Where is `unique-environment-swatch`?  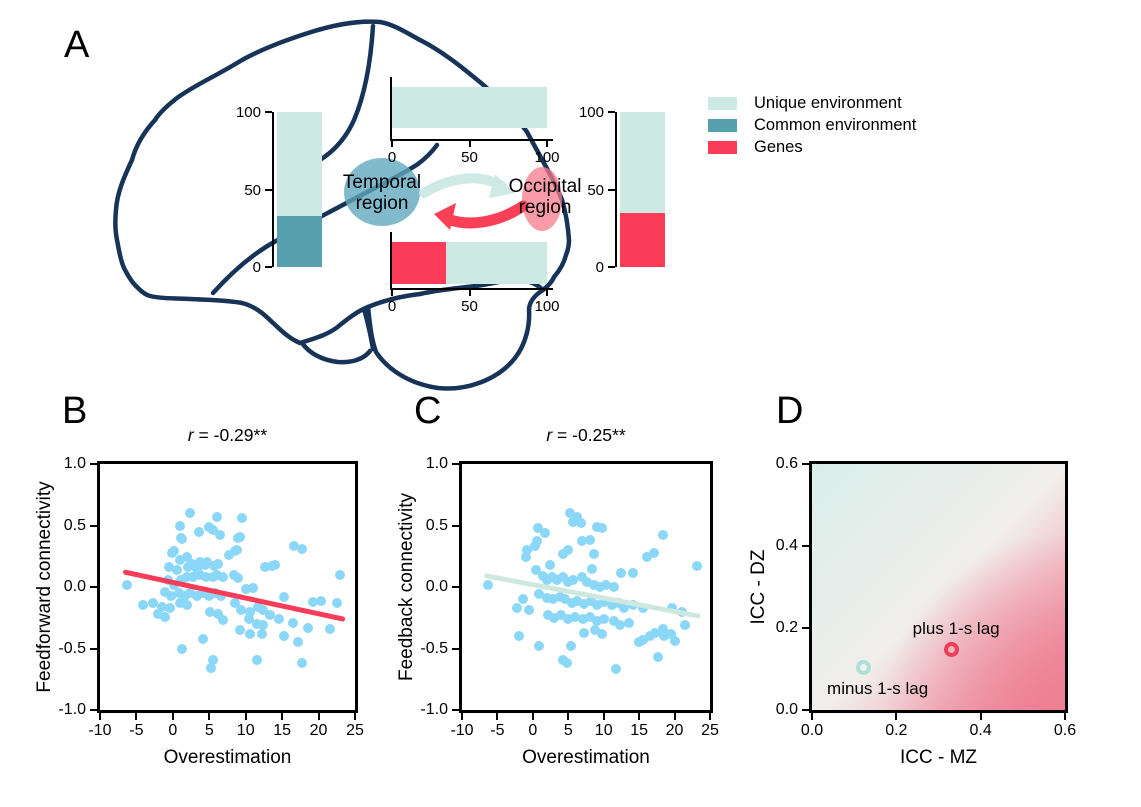
unique-environment-swatch is located at coordinates (722, 103).